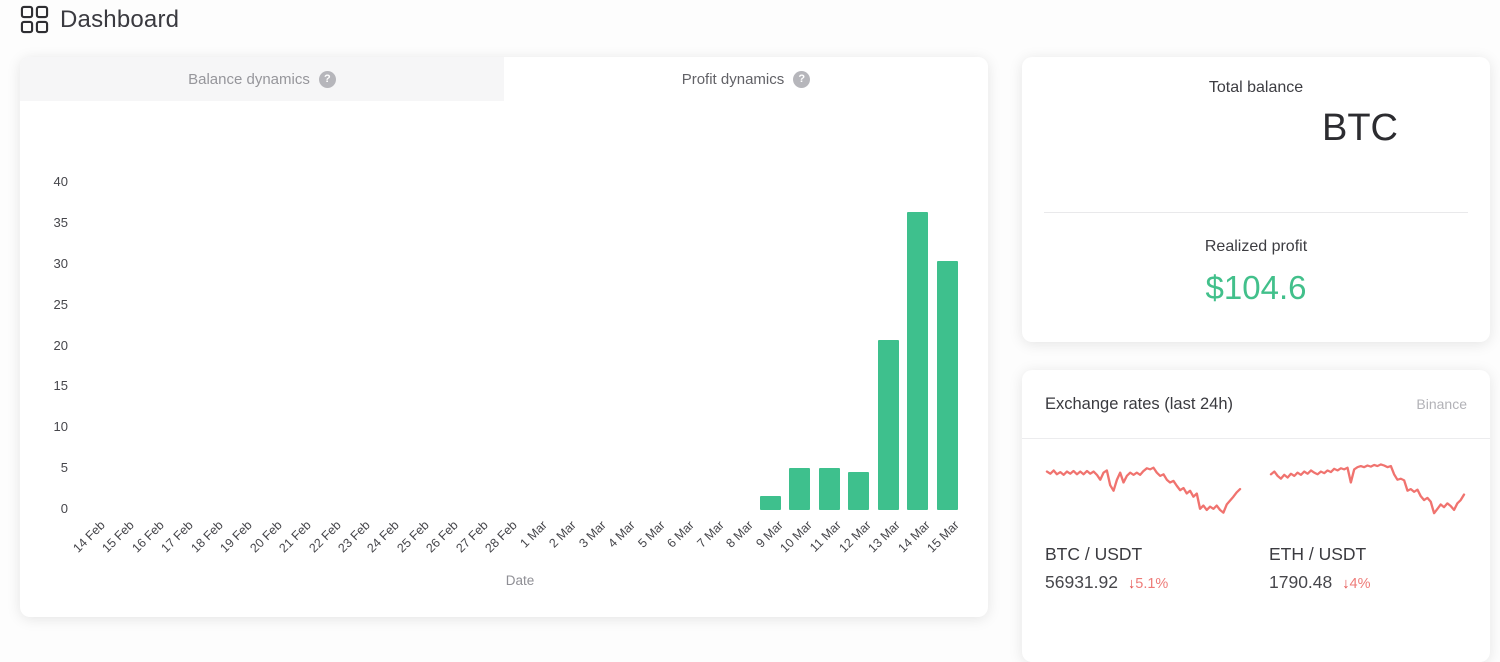  I want to click on tab-profit-dynamics-label: Profit dynamics, so click(733, 79).